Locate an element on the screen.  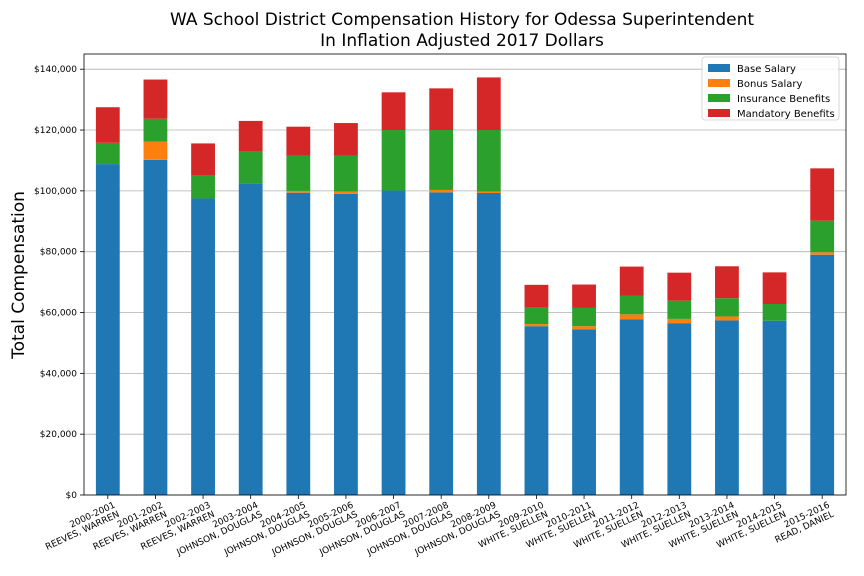
y-tick-label: $140,000 is located at coordinates (55, 70).